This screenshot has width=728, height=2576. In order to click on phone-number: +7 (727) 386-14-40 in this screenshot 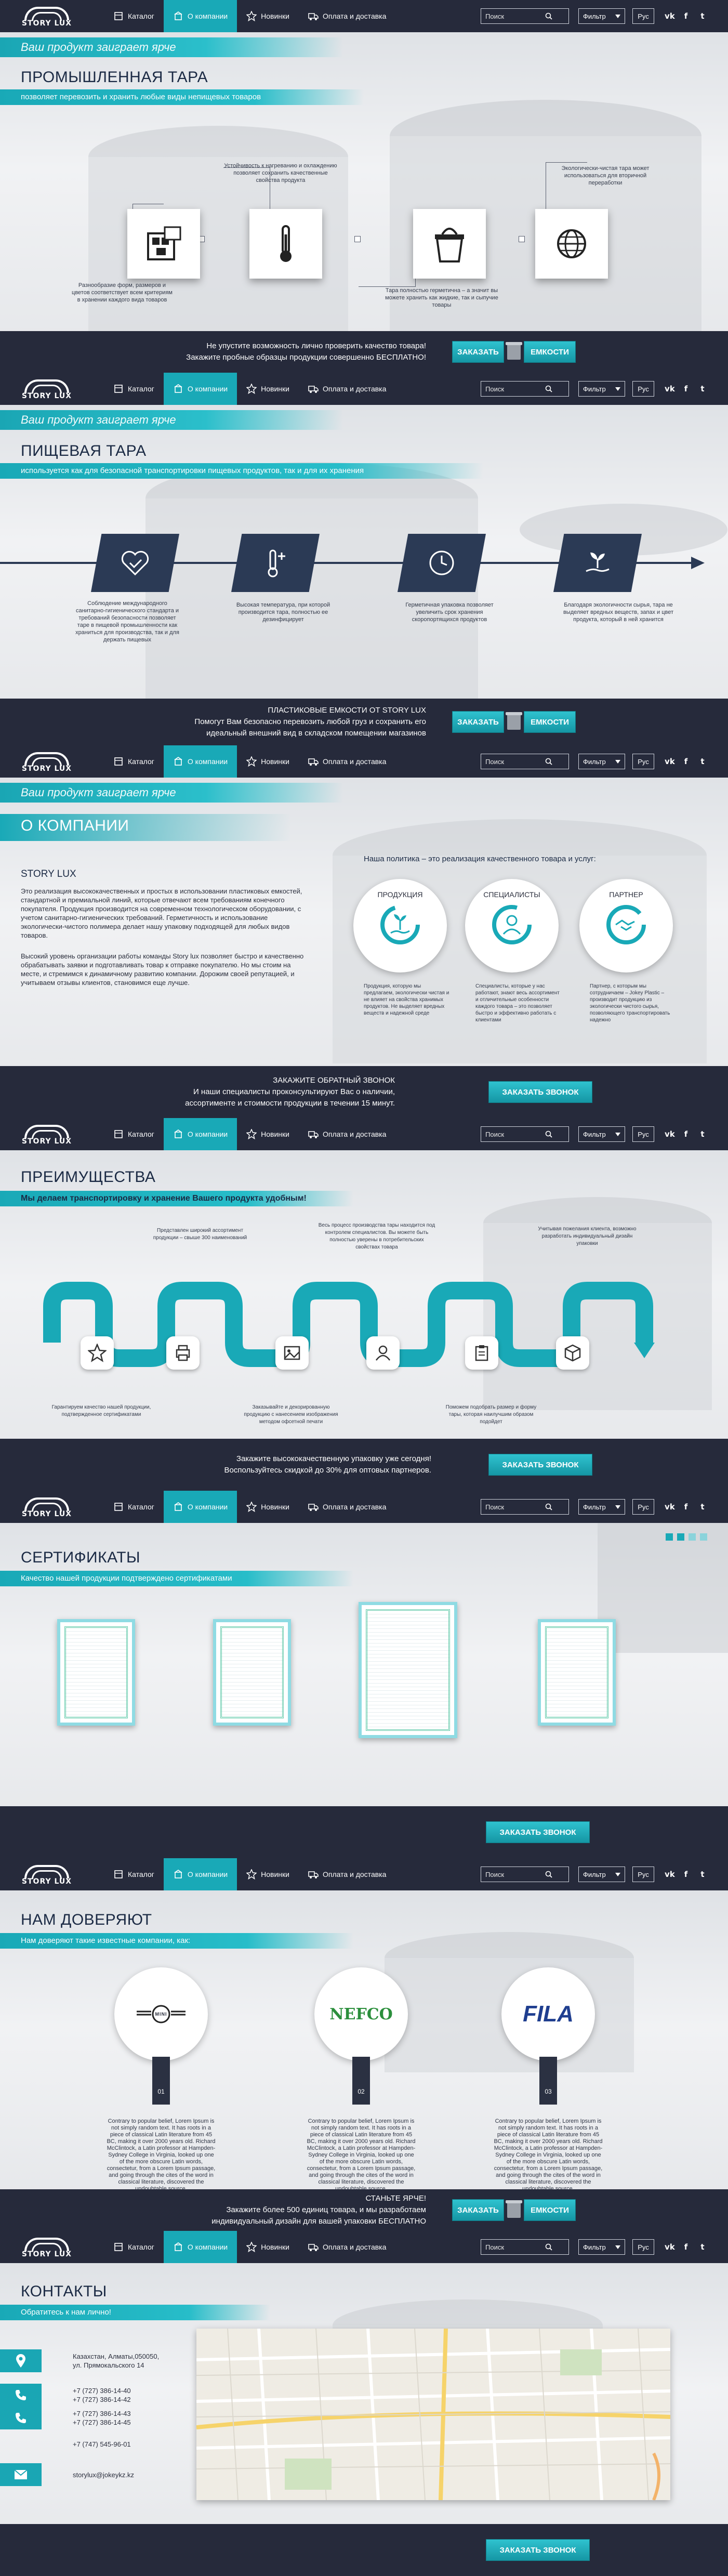, I will do `click(102, 2391)`.